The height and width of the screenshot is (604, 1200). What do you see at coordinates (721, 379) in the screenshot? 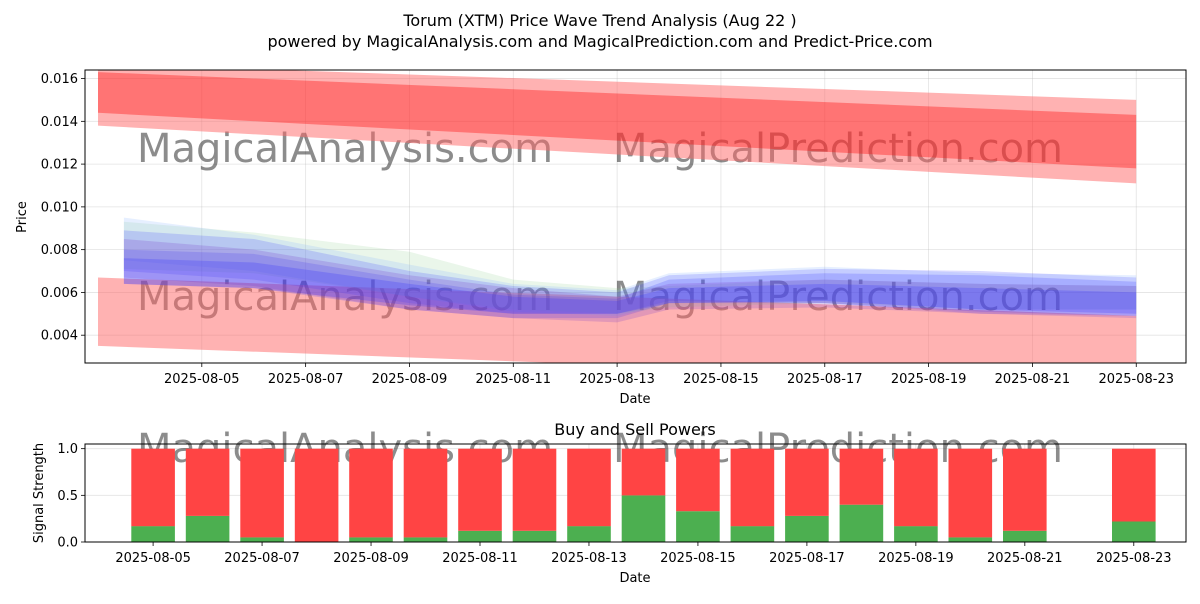
I see `price-x-tick-label: 2025-08-15` at bounding box center [721, 379].